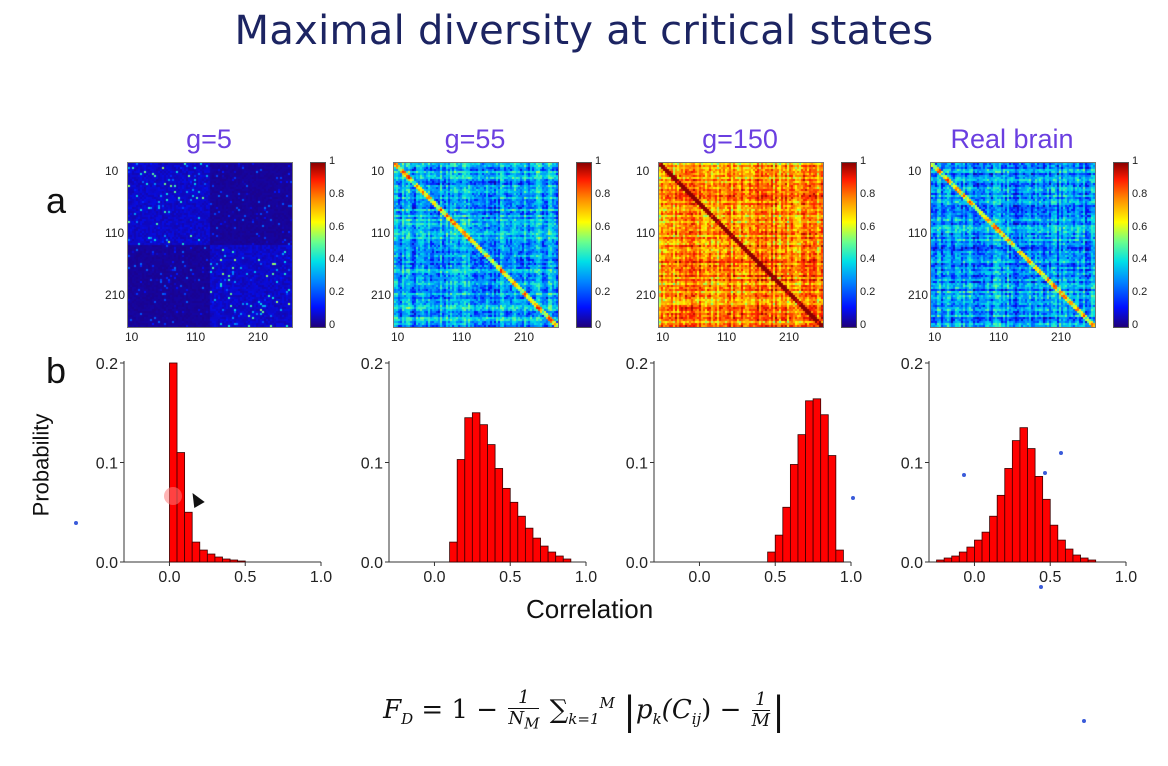 The height and width of the screenshot is (766, 1168). Describe the element at coordinates (912, 364) in the screenshot. I see `y-tick-label: 0.2` at that location.